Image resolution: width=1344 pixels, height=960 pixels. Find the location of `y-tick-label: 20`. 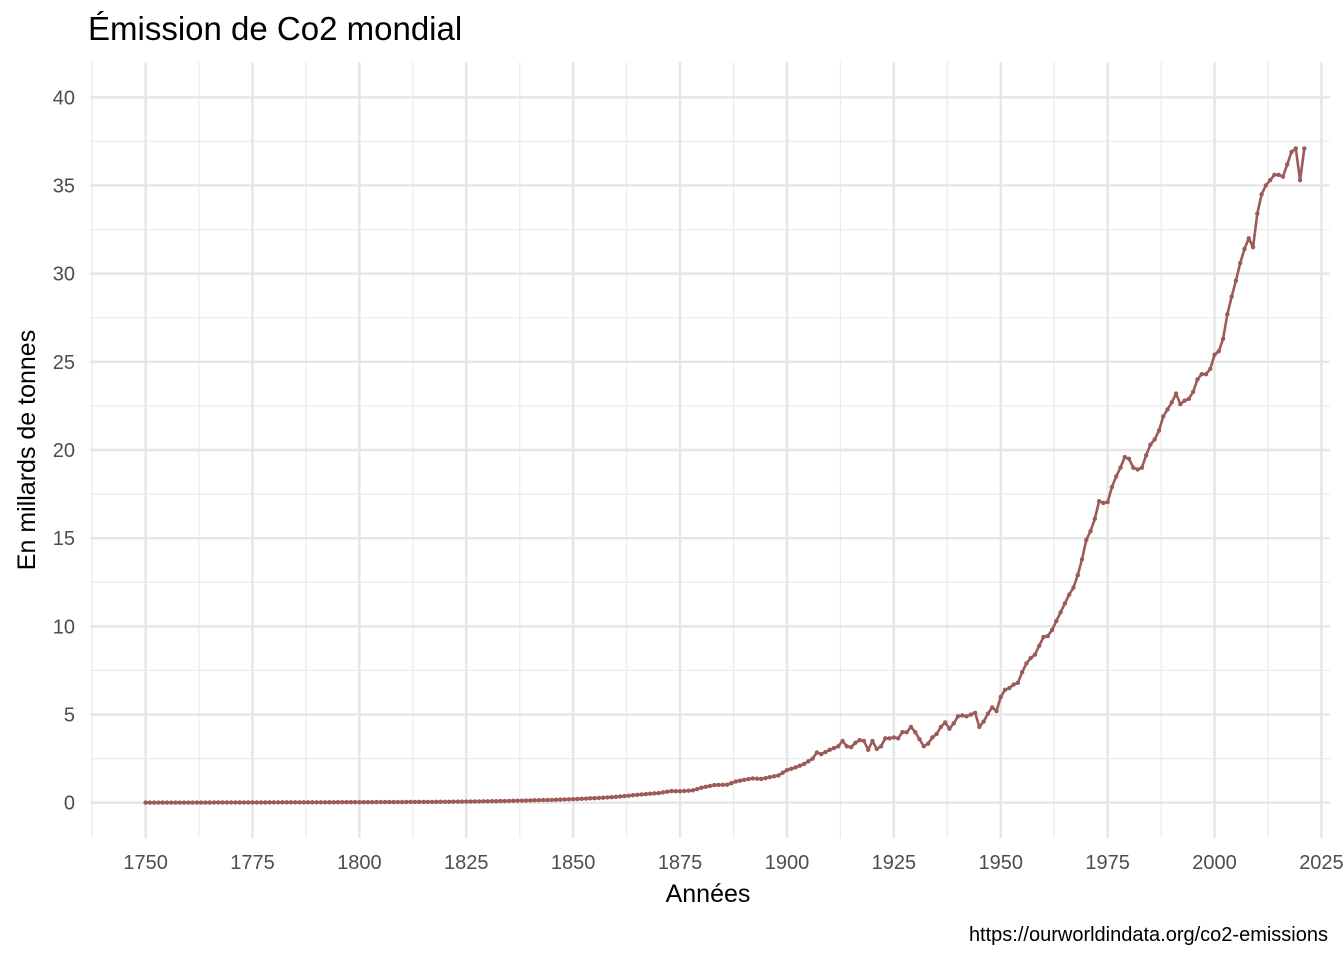

y-tick-label: 20 is located at coordinates (64, 451).